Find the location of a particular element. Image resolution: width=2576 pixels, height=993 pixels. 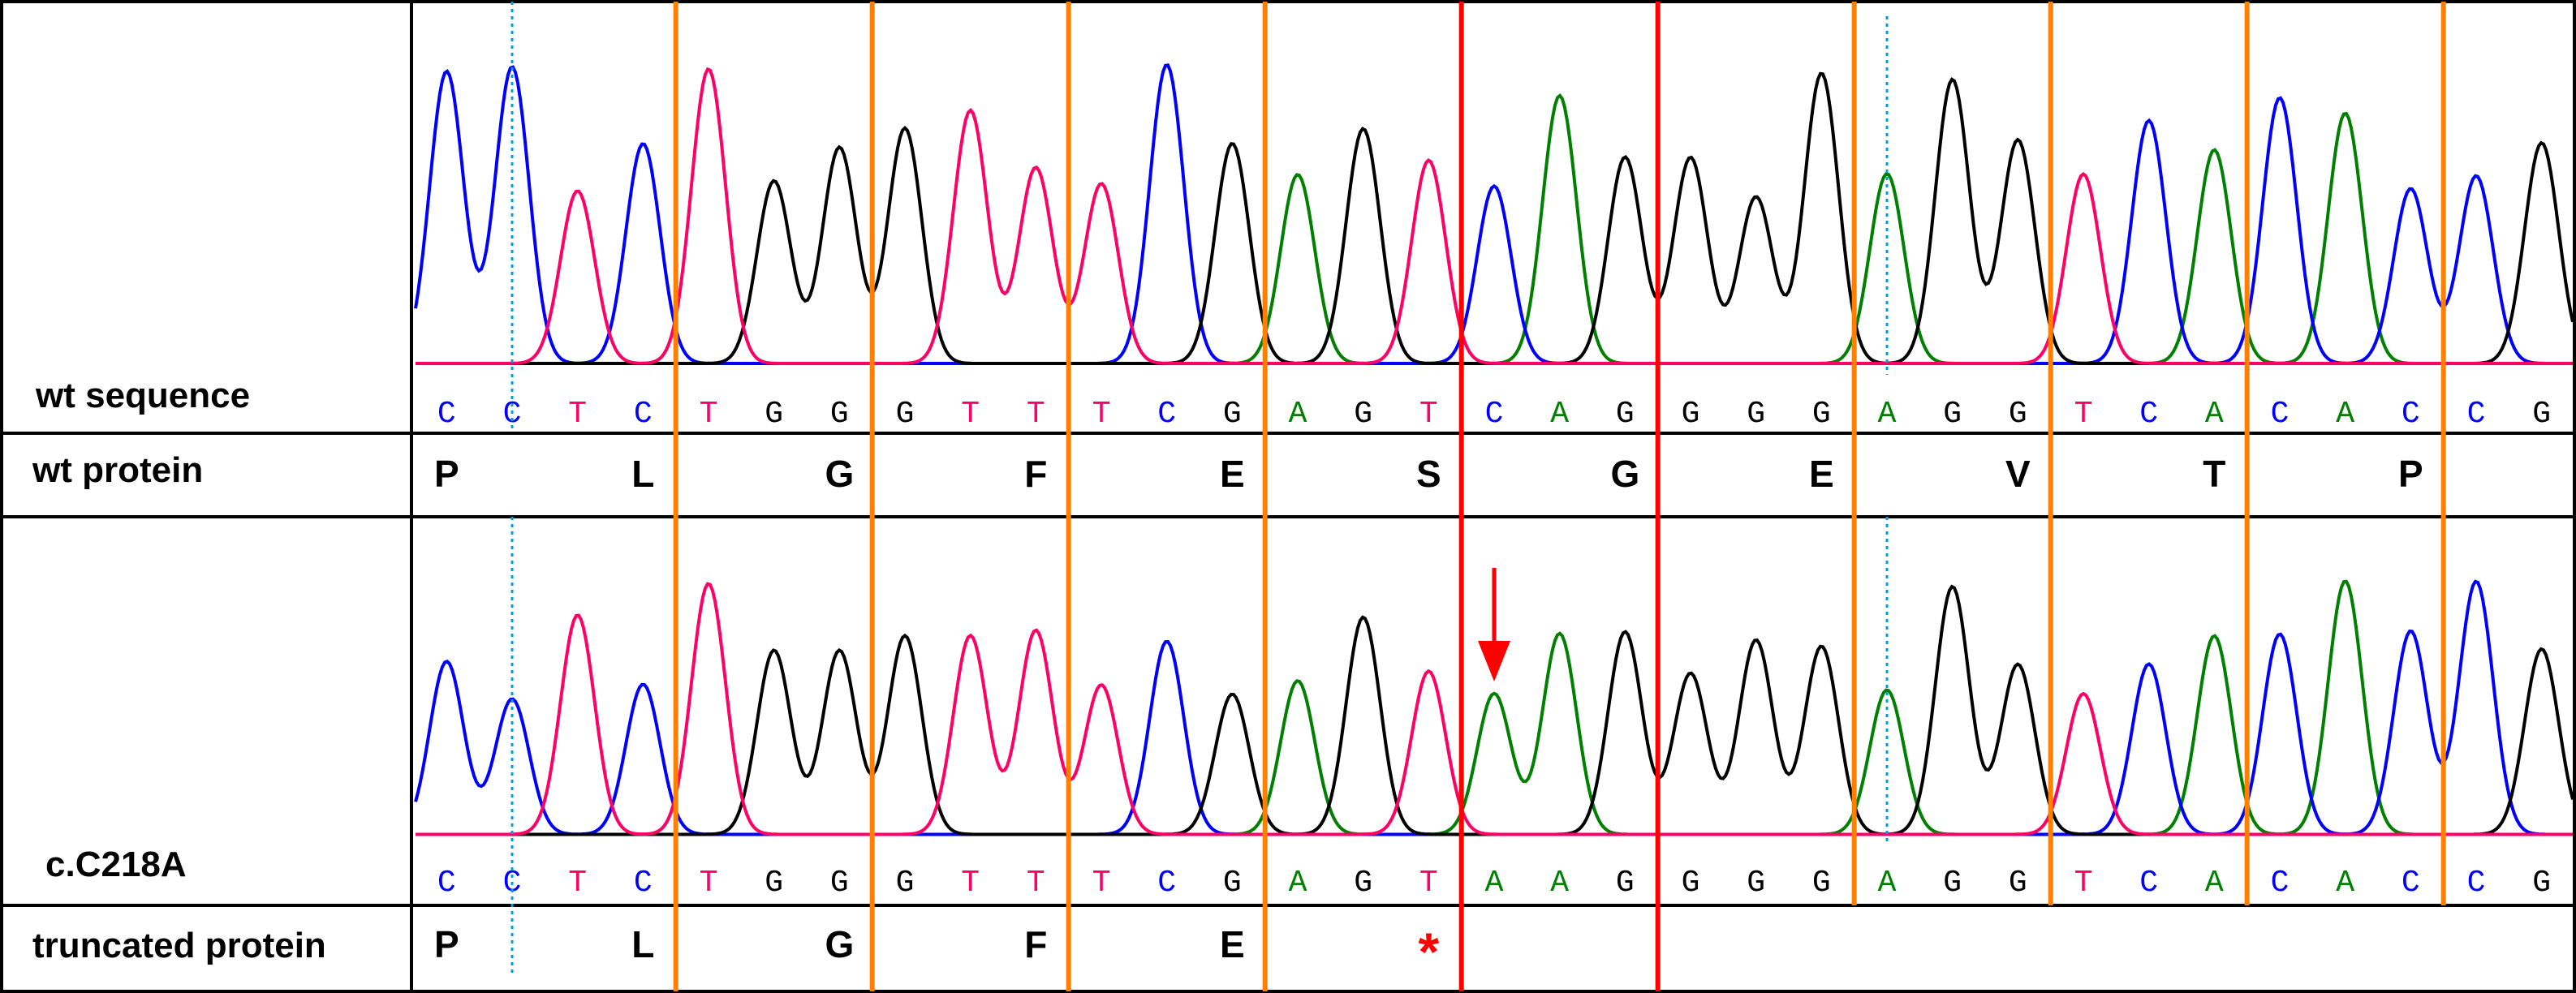

stop-codon-marker: * is located at coordinates (1429, 952).